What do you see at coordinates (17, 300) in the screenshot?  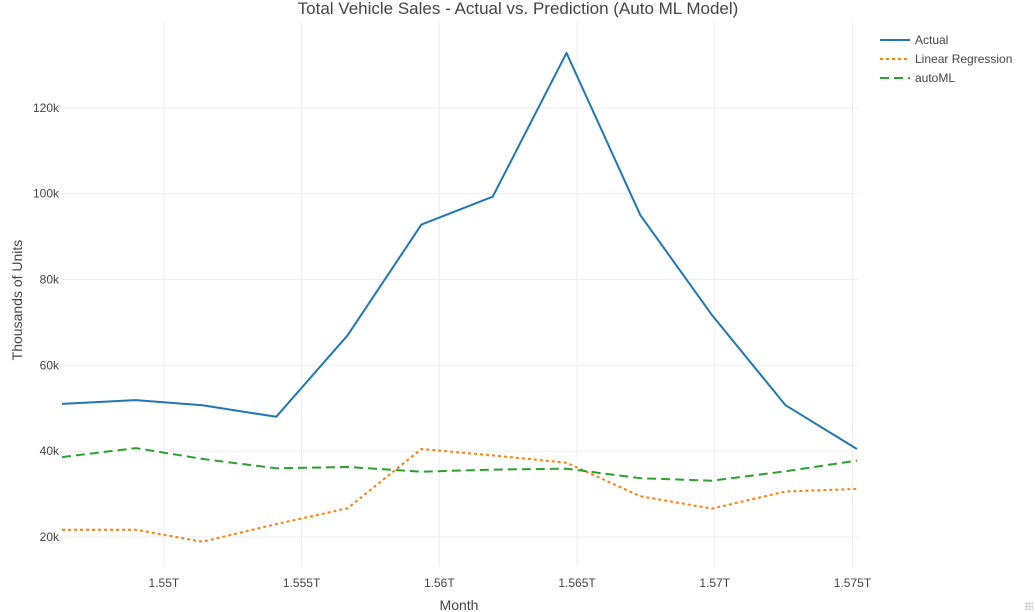 I see `y-axis-title: Thousands of Units` at bounding box center [17, 300].